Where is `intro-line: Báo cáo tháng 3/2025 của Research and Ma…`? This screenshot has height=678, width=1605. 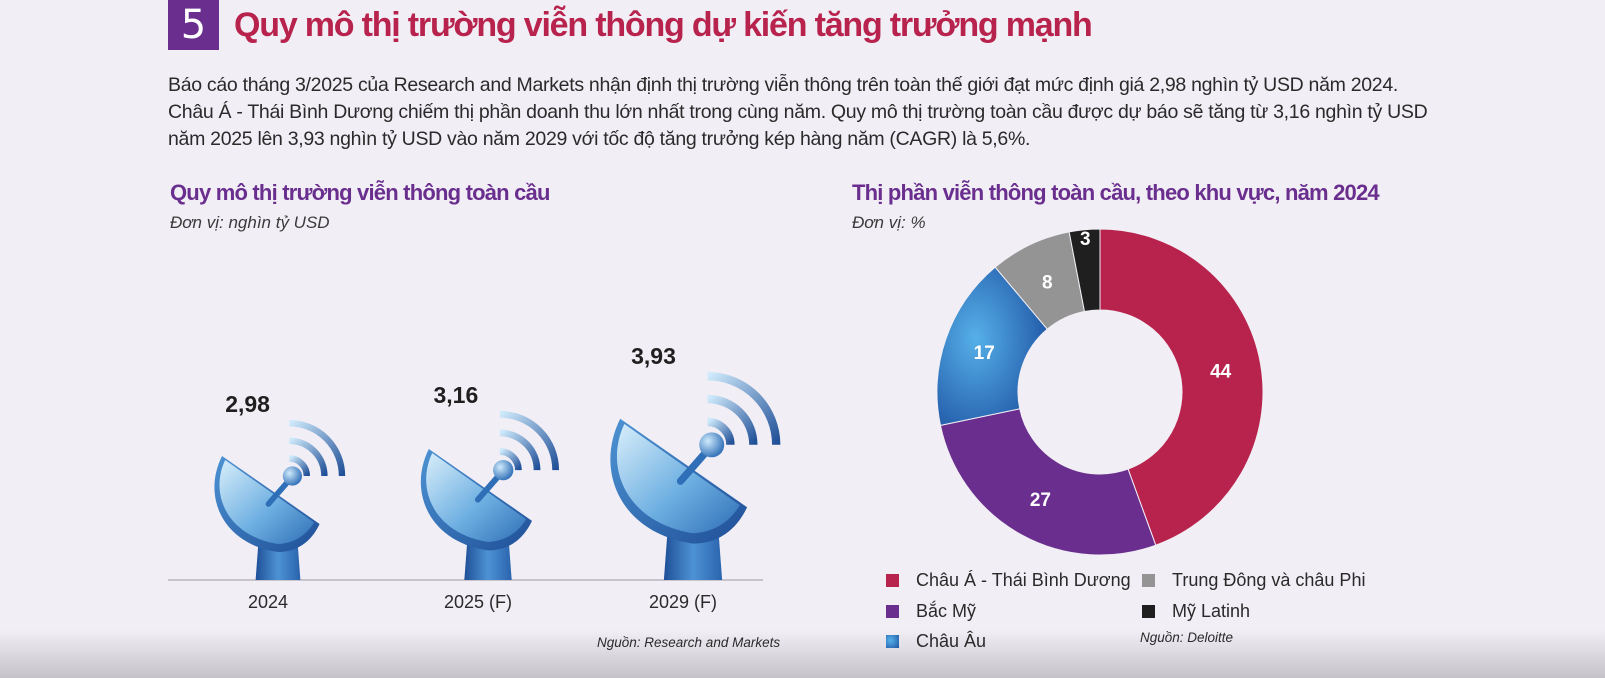 intro-line: Báo cáo tháng 3/2025 của Research and Ma… is located at coordinates (783, 85).